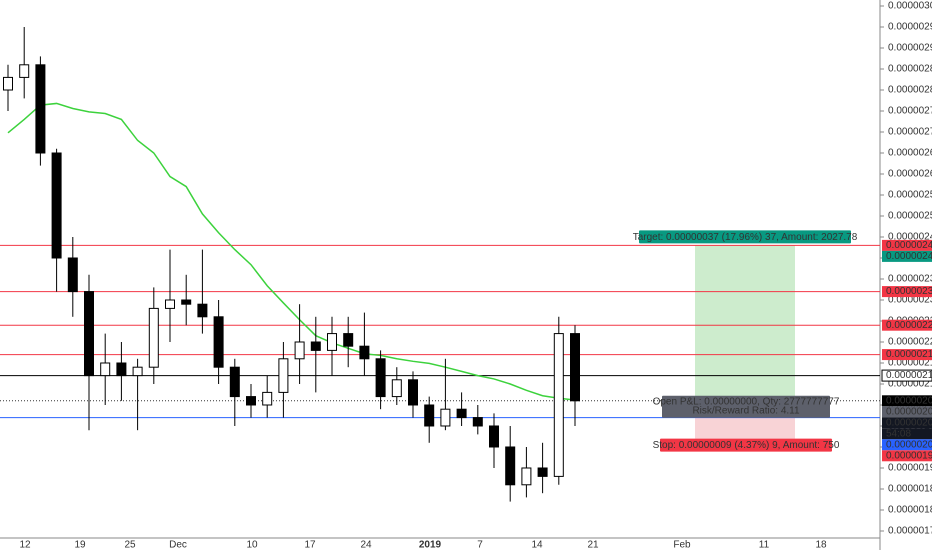  Describe the element at coordinates (910, 531) in the screenshot. I see `y-tick-label: 0.00000175` at that location.